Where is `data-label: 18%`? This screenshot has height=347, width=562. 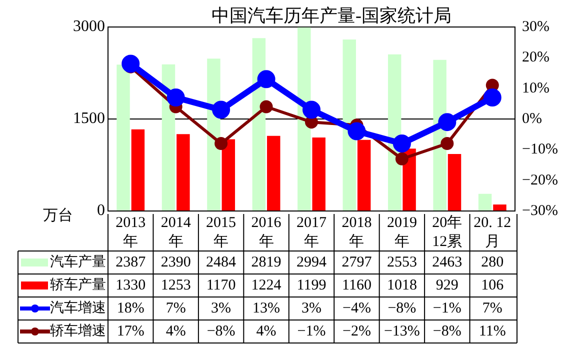
data-label: 18% is located at coordinates (130, 308).